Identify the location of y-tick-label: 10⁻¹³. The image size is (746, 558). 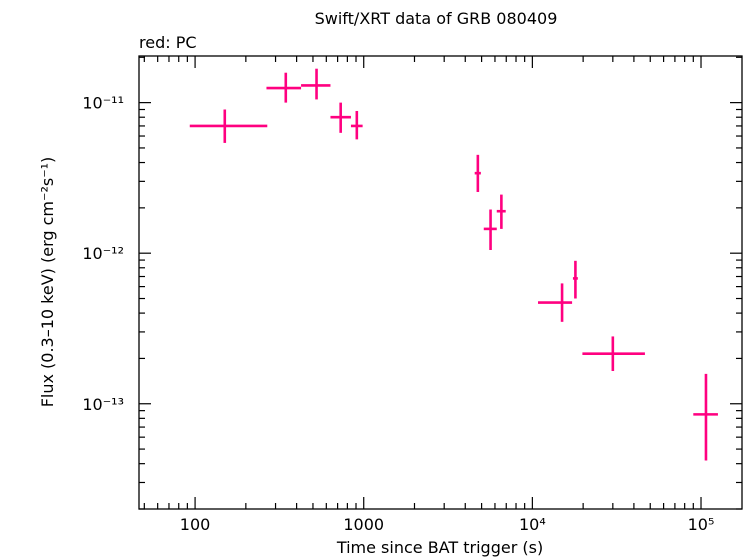
(103, 404).